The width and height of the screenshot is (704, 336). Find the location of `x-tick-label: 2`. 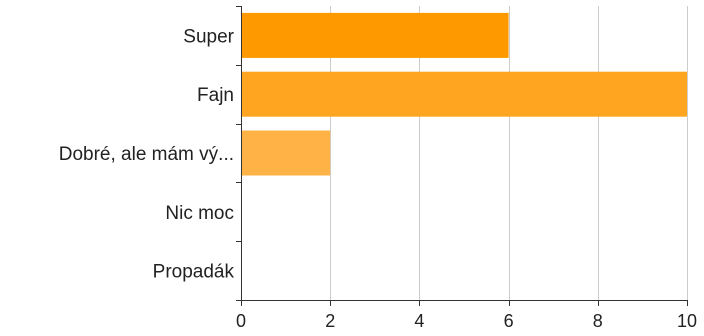

x-tick-label: 2 is located at coordinates (330, 321).